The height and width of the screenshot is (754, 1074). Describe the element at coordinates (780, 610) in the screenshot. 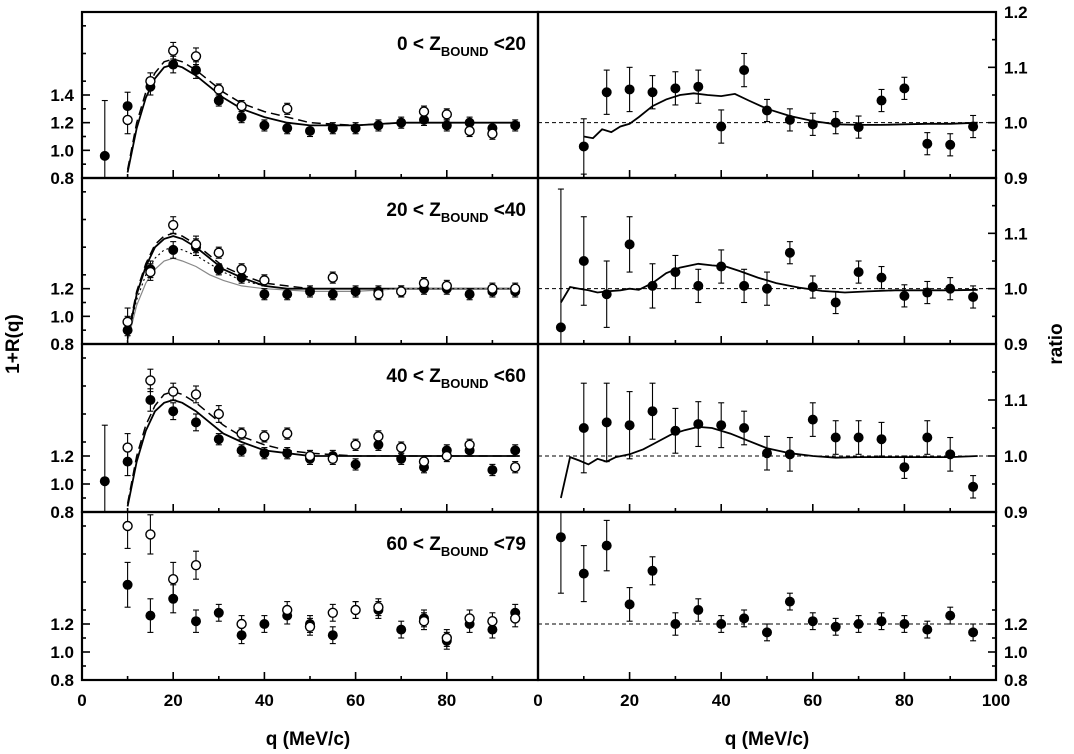

I see `panel-right-3: 0.8 1.0 1.2 0 20 40 60 80 100` at that location.